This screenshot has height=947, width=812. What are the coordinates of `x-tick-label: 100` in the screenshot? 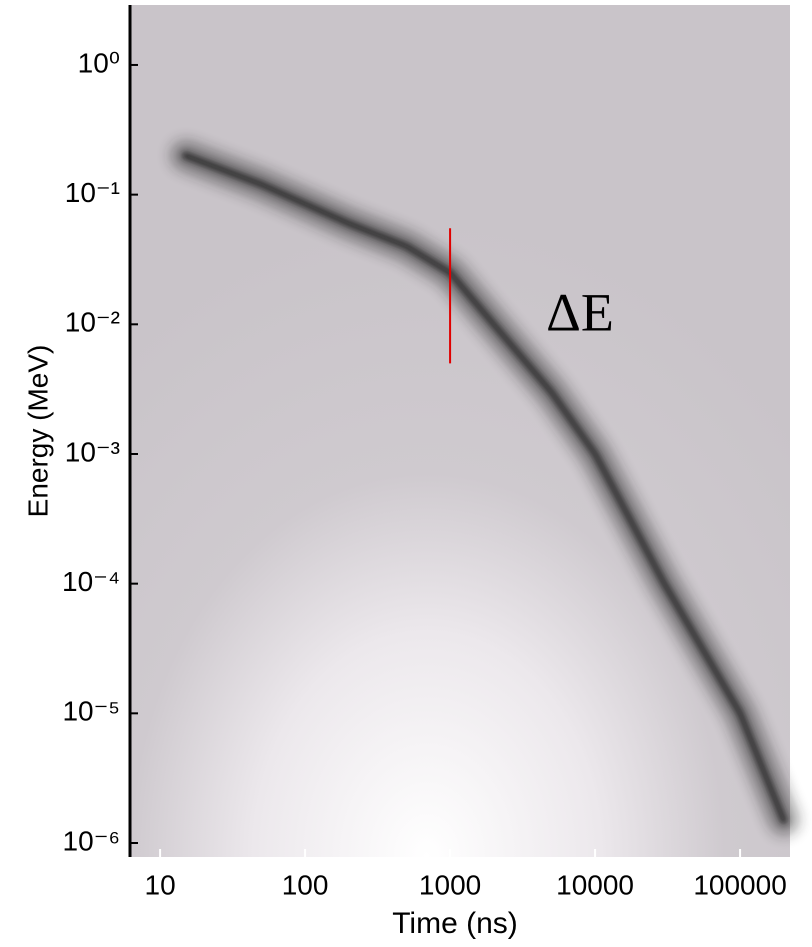 It's located at (305, 884).